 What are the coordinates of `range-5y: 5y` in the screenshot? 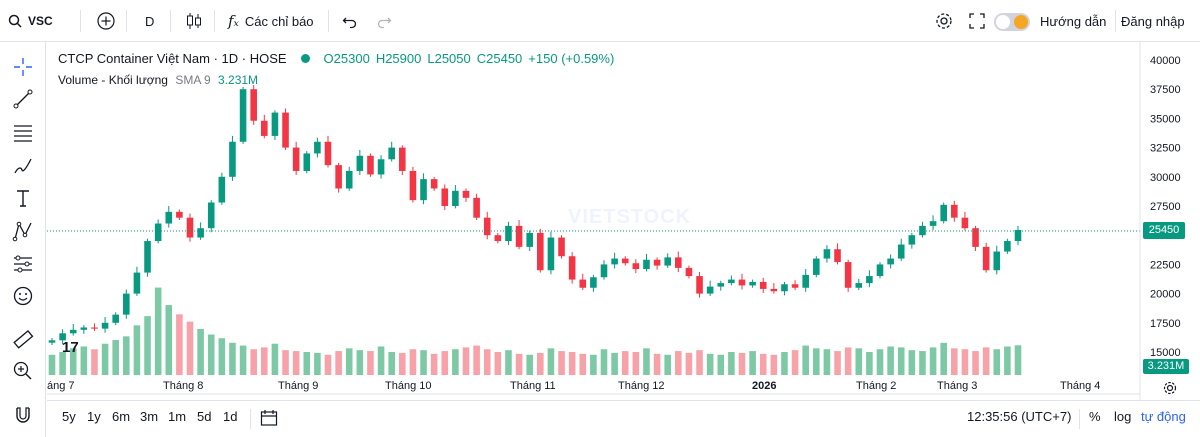 It's located at (69, 416).